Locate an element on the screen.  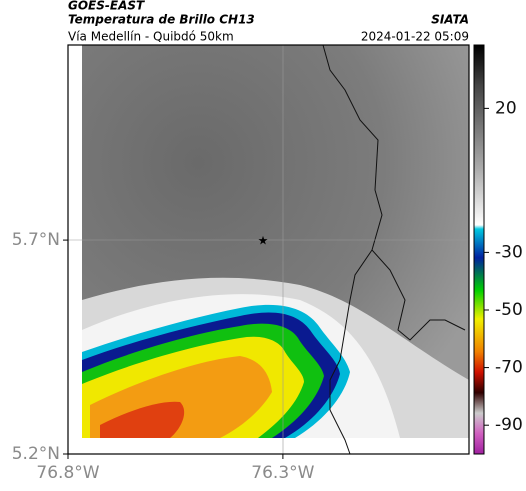
lat-tick-label: 5.7°N is located at coordinates (36, 240).